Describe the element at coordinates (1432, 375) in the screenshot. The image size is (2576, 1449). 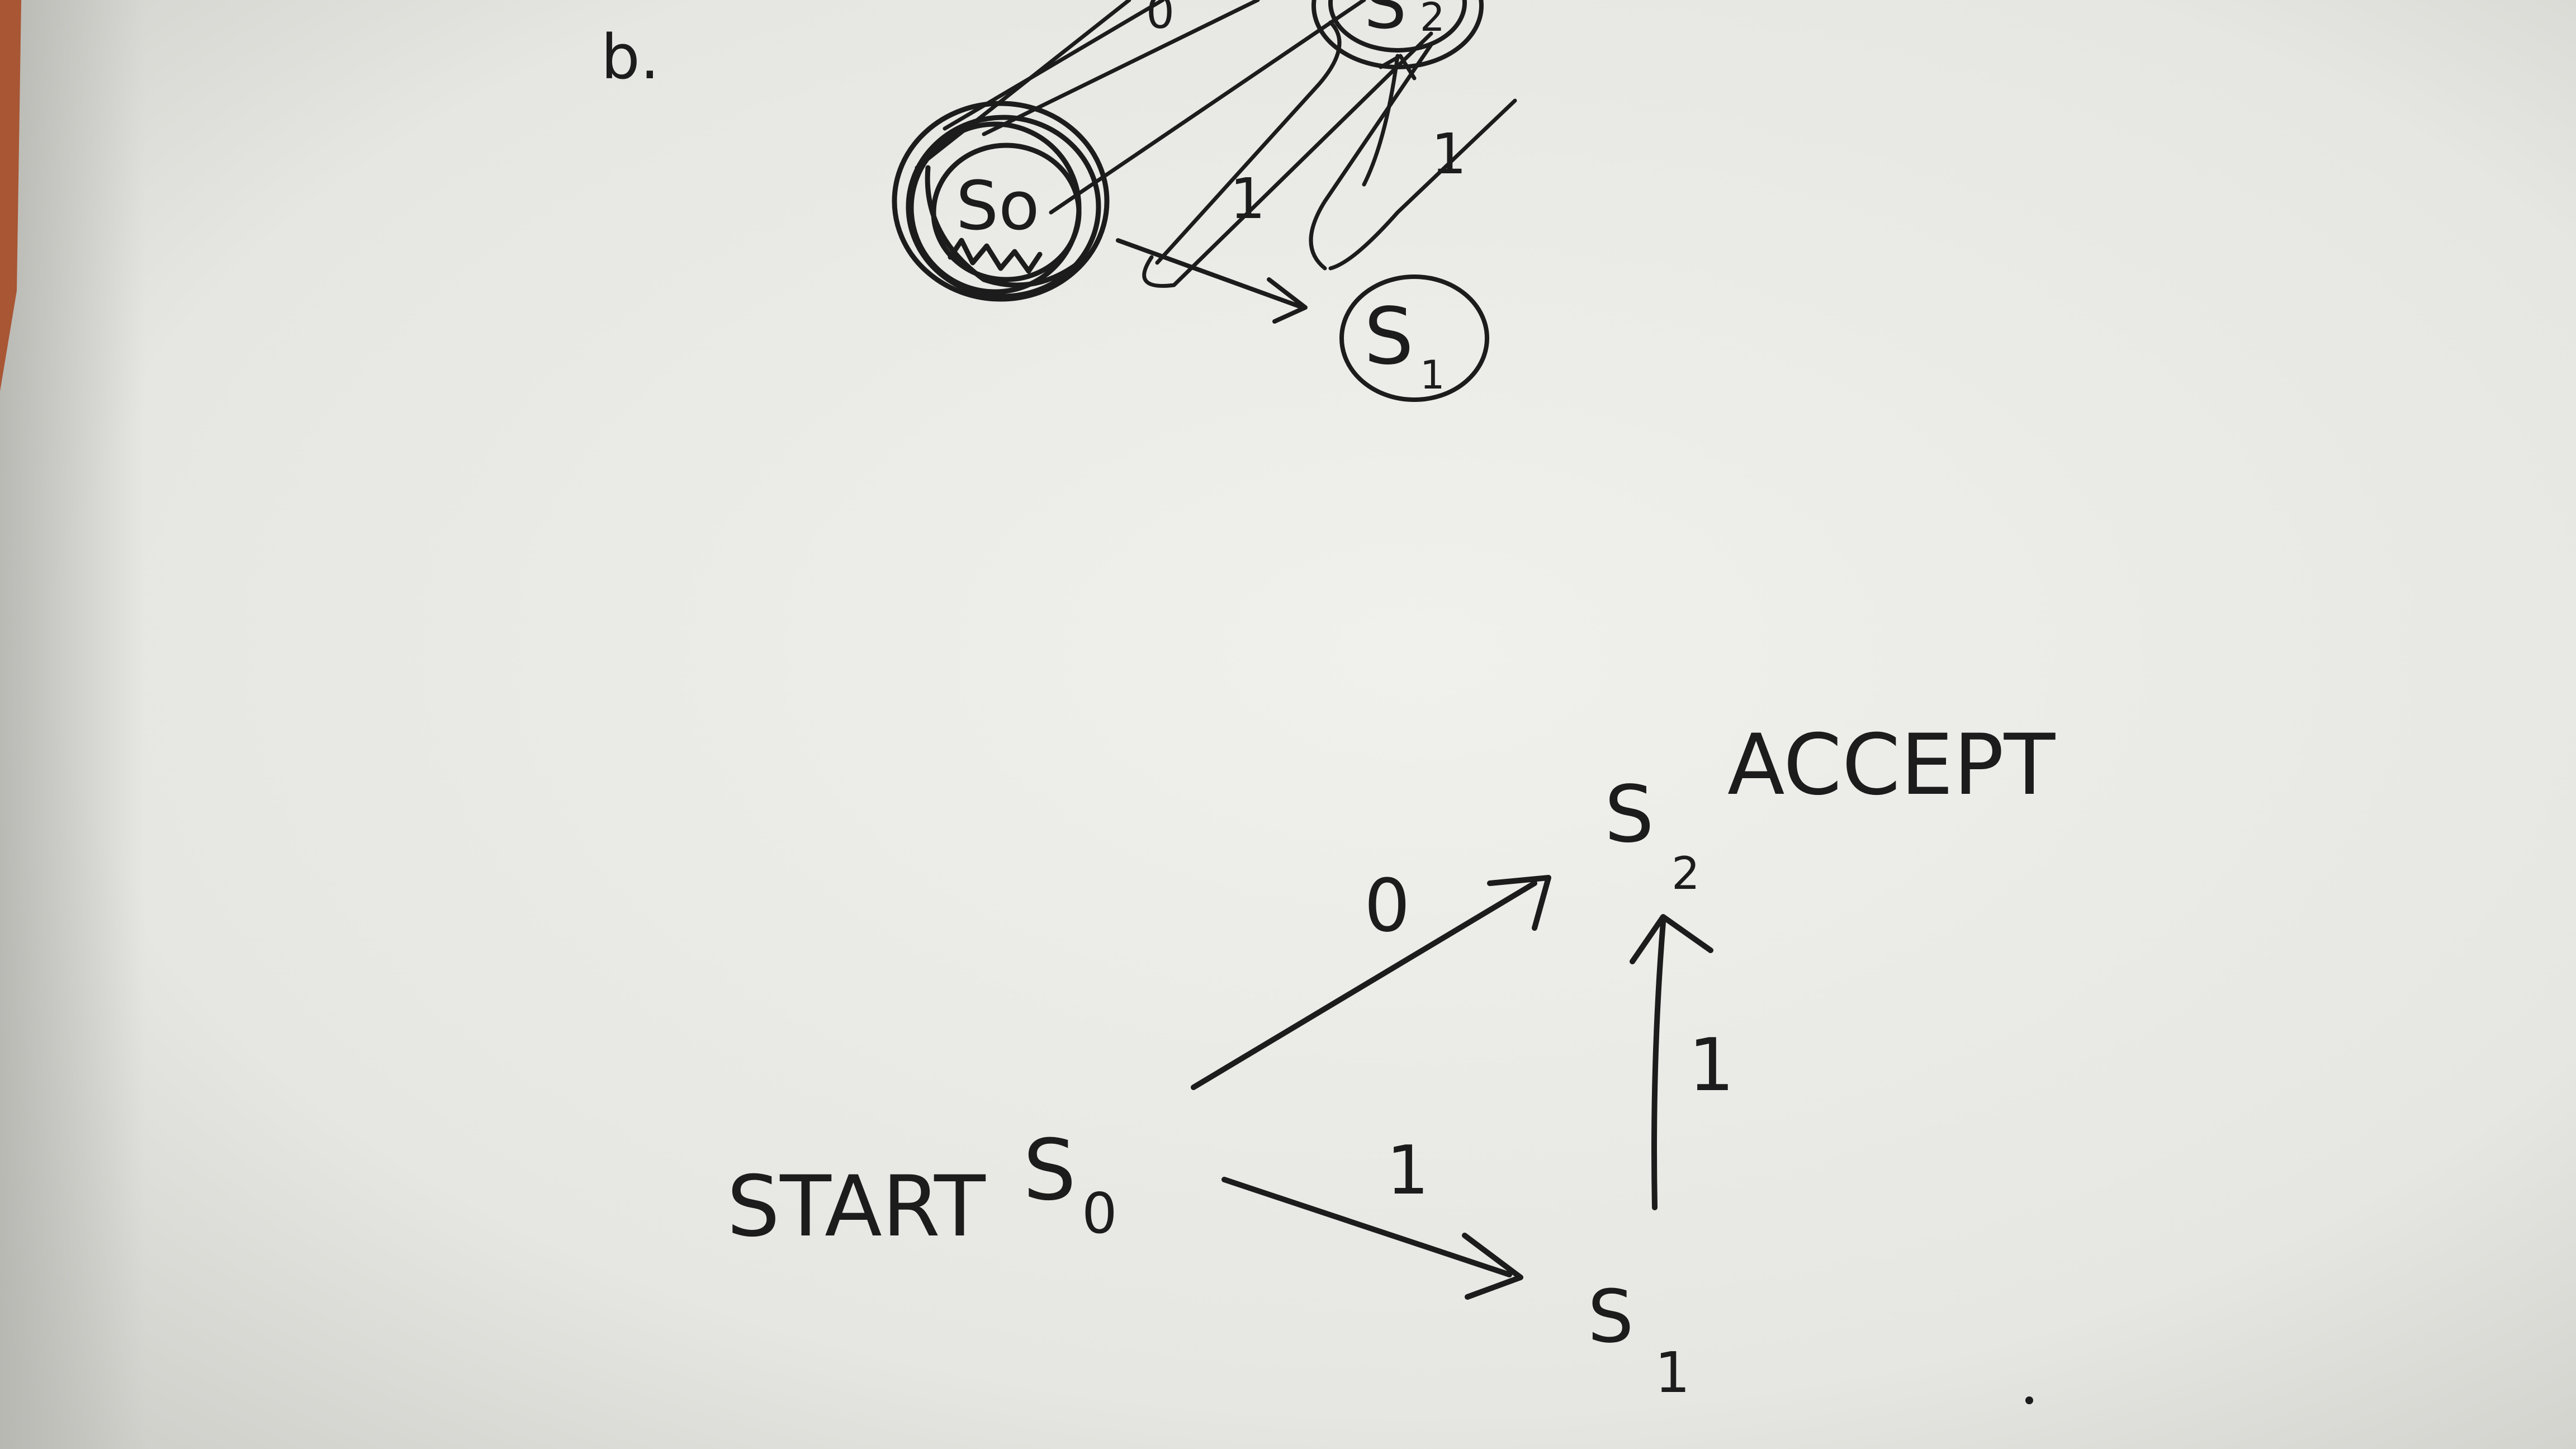
I see `top-state-s1-subscript: 1` at that location.